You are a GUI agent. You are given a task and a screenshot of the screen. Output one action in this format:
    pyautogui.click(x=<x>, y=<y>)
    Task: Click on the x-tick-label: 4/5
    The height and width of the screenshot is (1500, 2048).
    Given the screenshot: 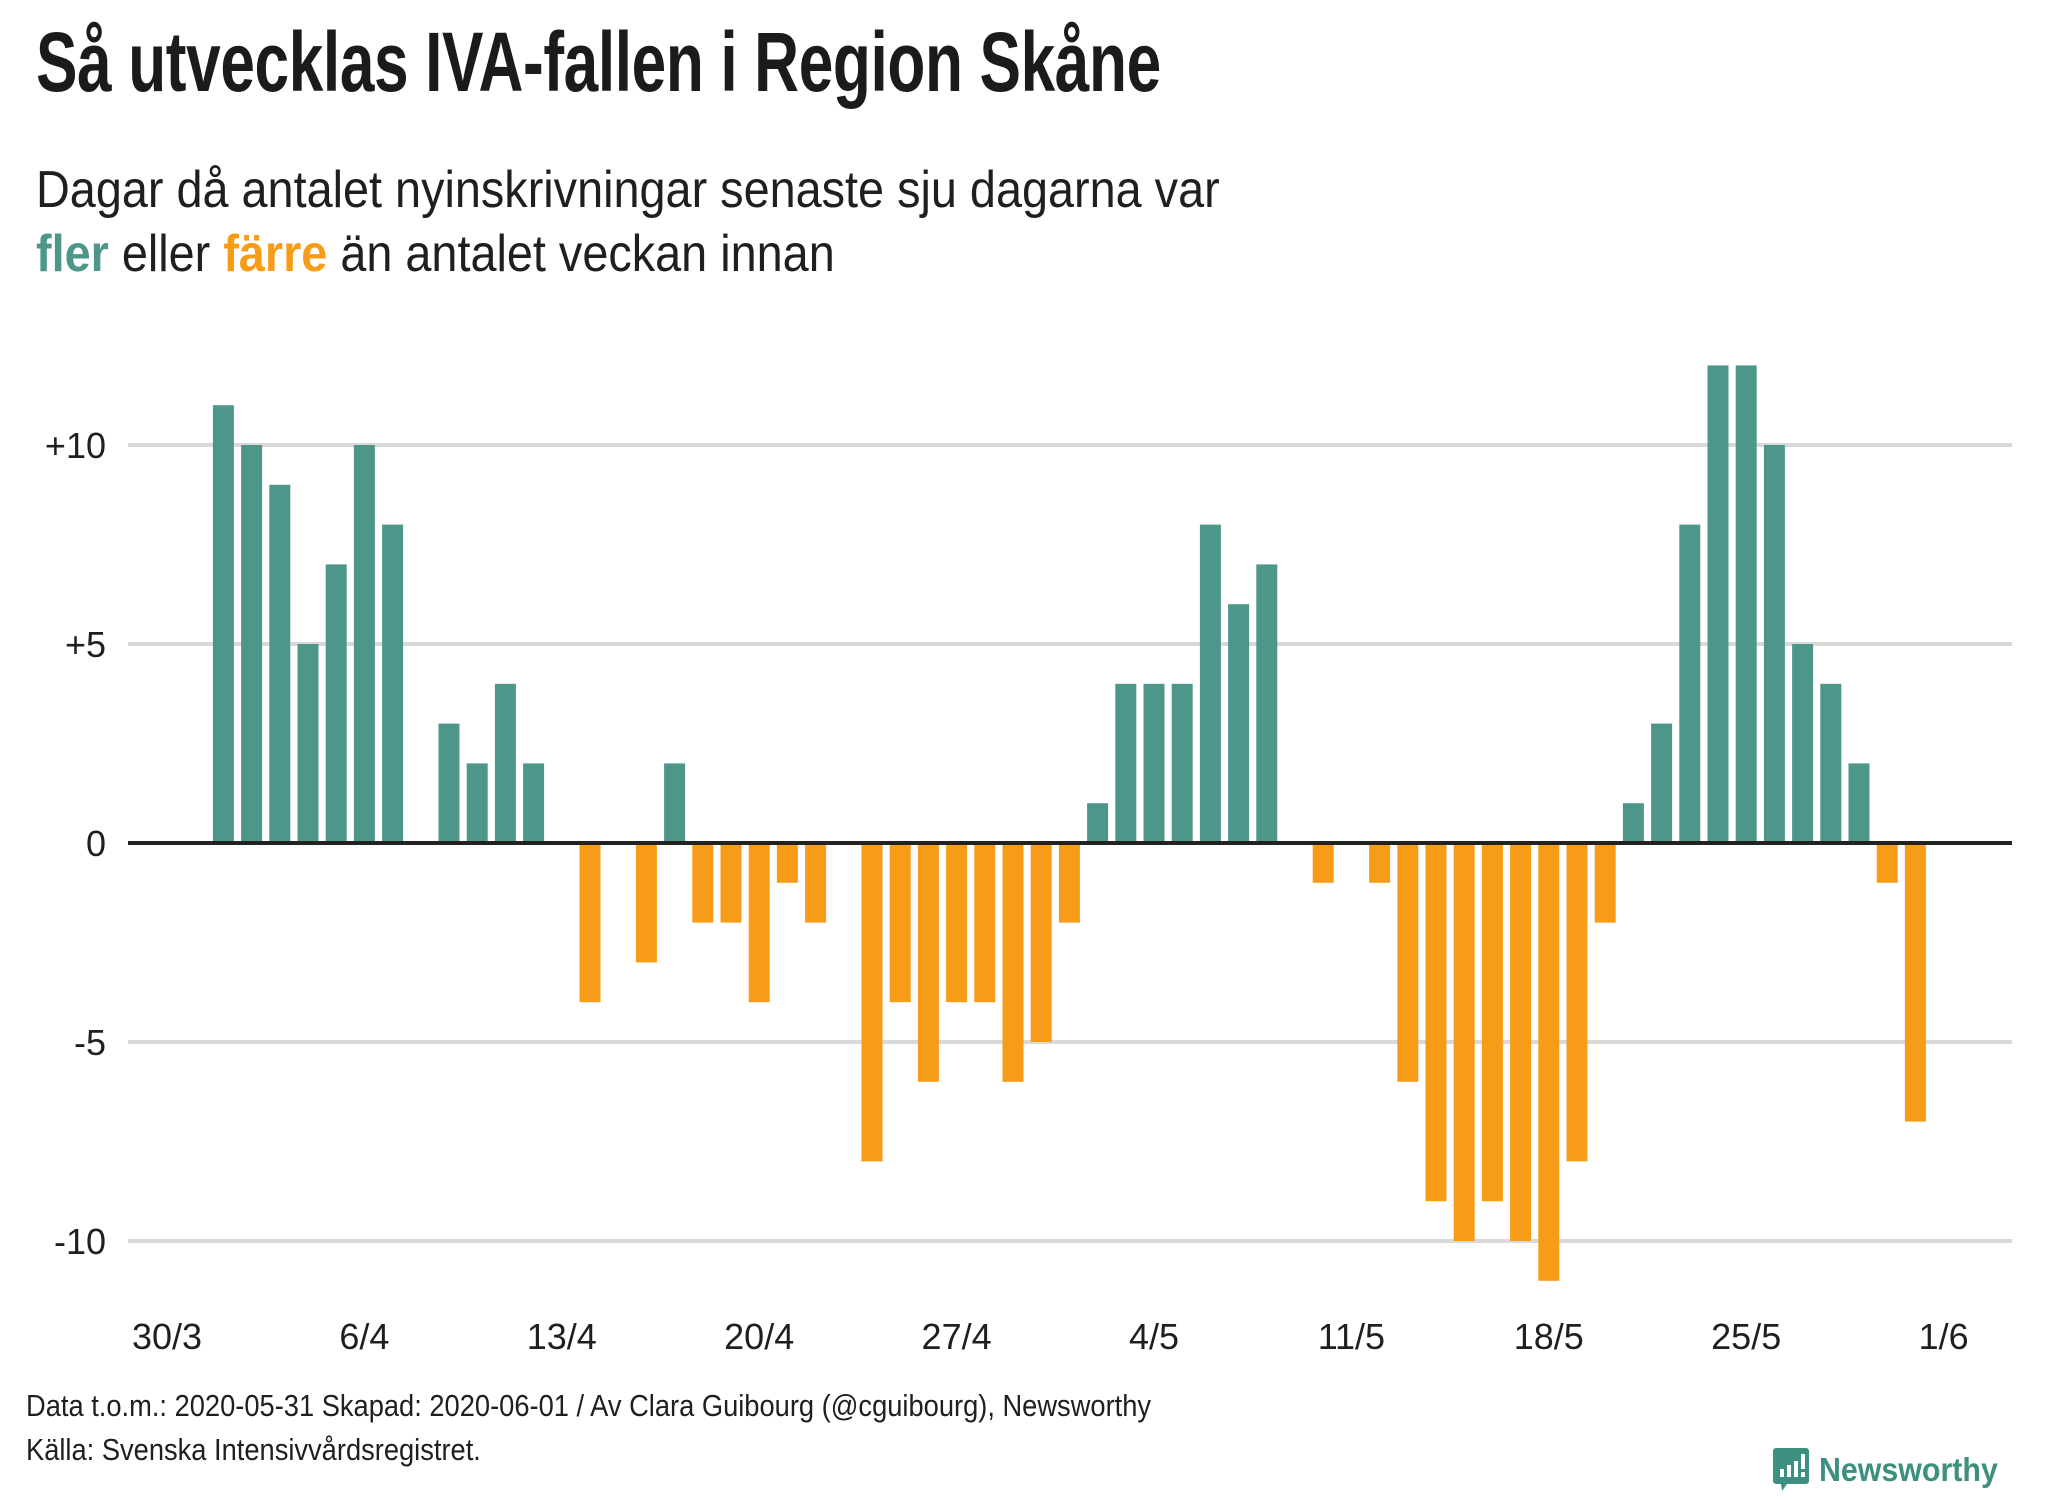 What is the action you would take?
    pyautogui.click(x=1154, y=1336)
    